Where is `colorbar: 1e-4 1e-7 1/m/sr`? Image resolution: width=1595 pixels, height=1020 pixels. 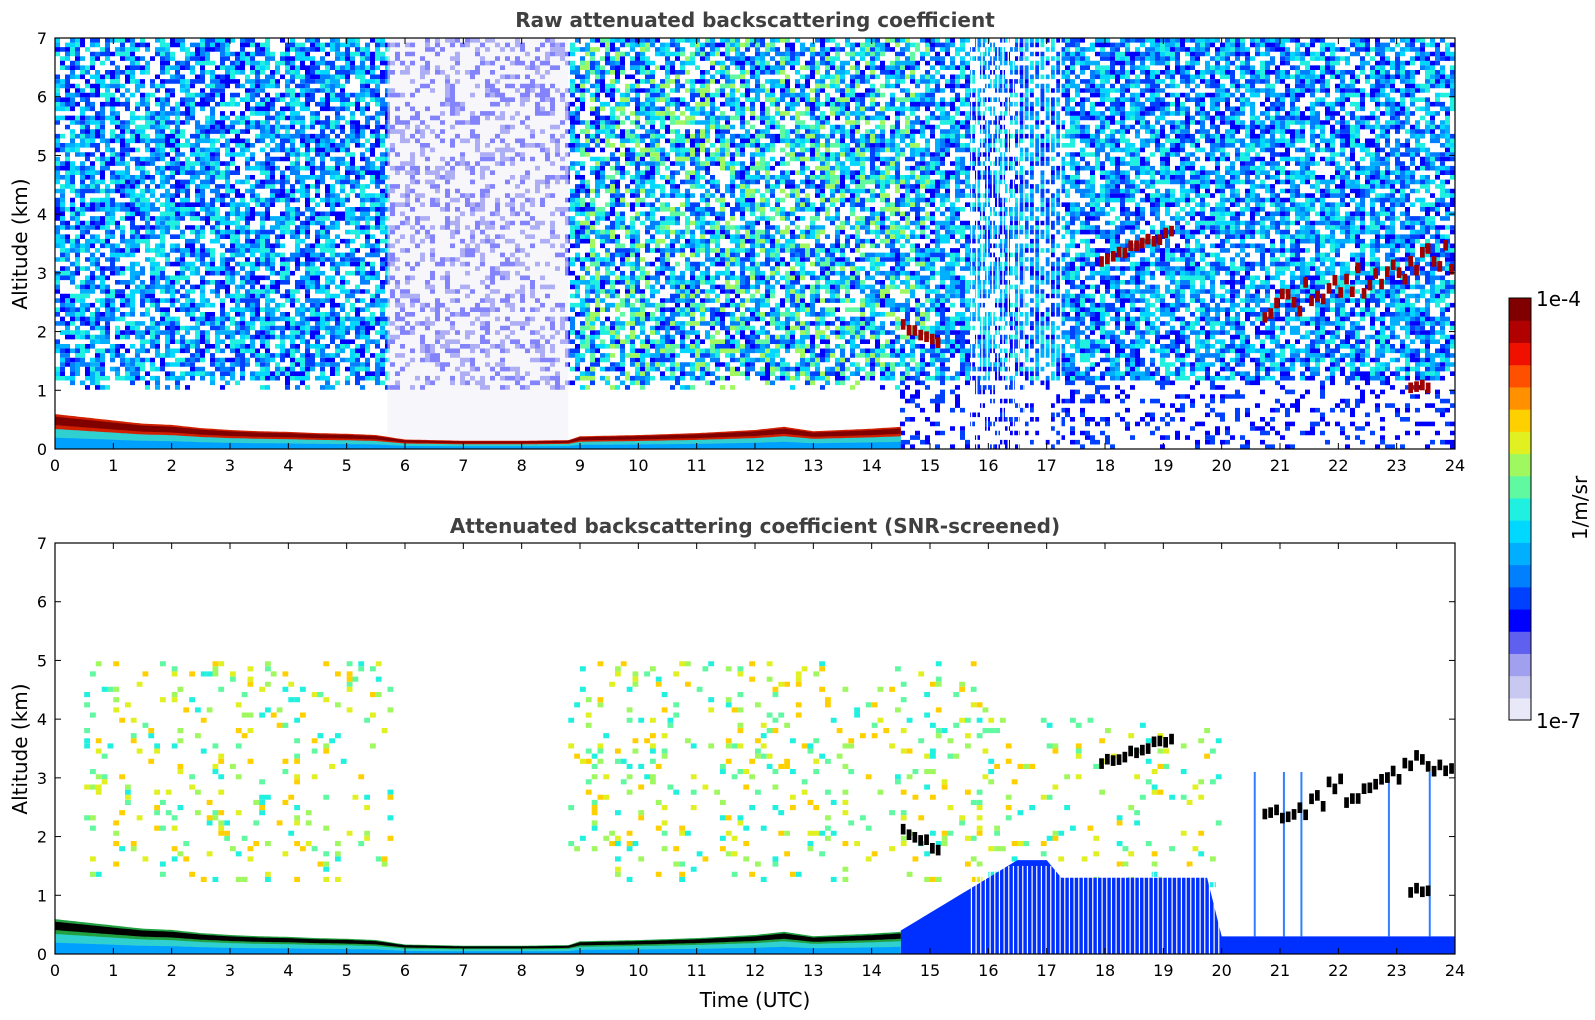
colorbar: 1e-4 1e-7 1/m/sr is located at coordinates (1550, 510).